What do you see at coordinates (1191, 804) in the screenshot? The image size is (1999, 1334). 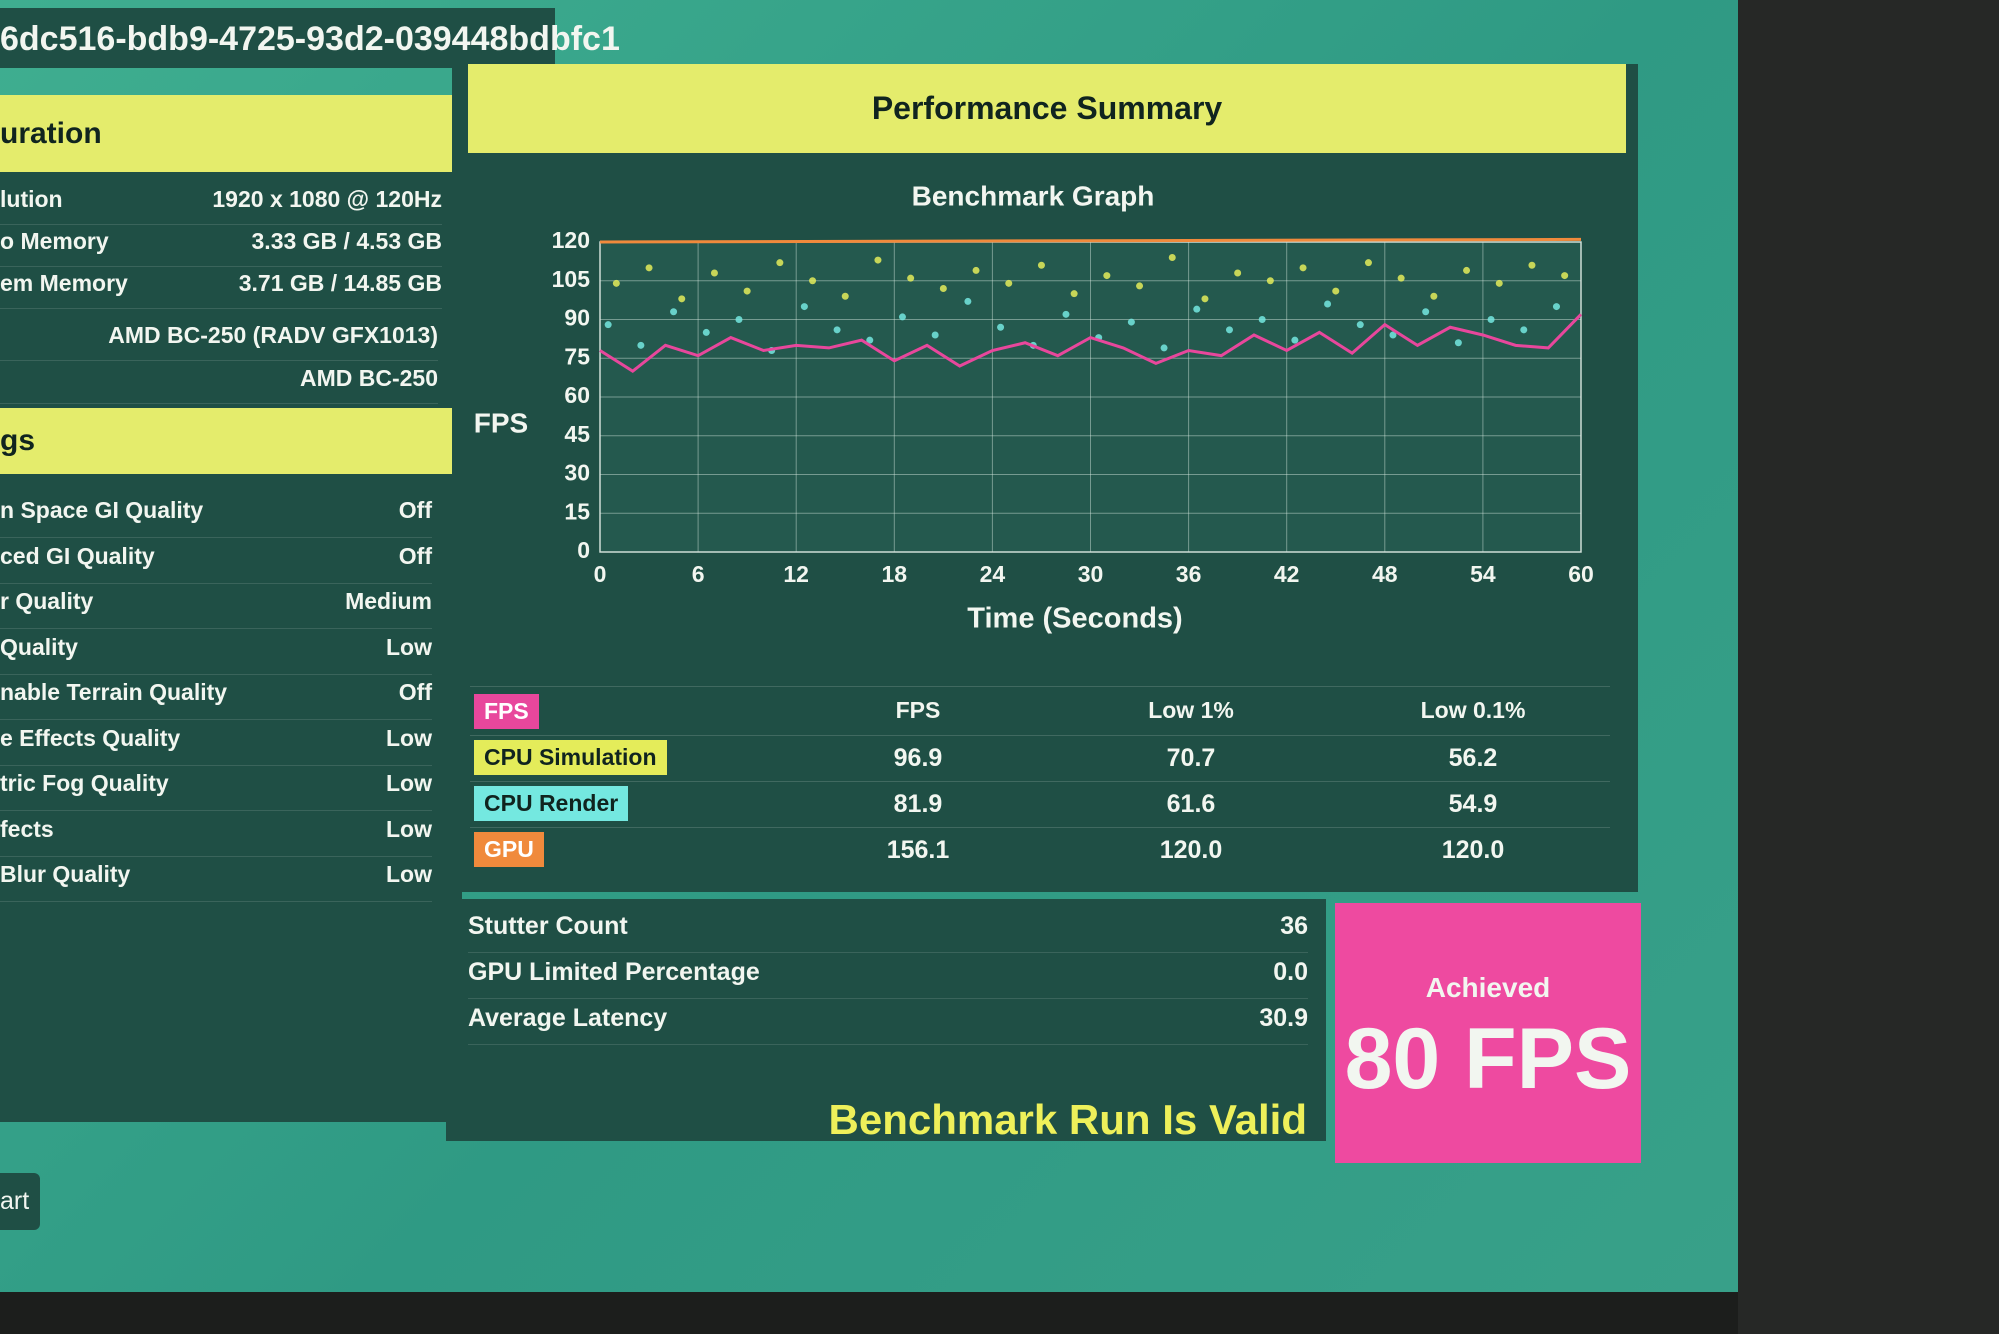 I see `table-value: 61.6` at bounding box center [1191, 804].